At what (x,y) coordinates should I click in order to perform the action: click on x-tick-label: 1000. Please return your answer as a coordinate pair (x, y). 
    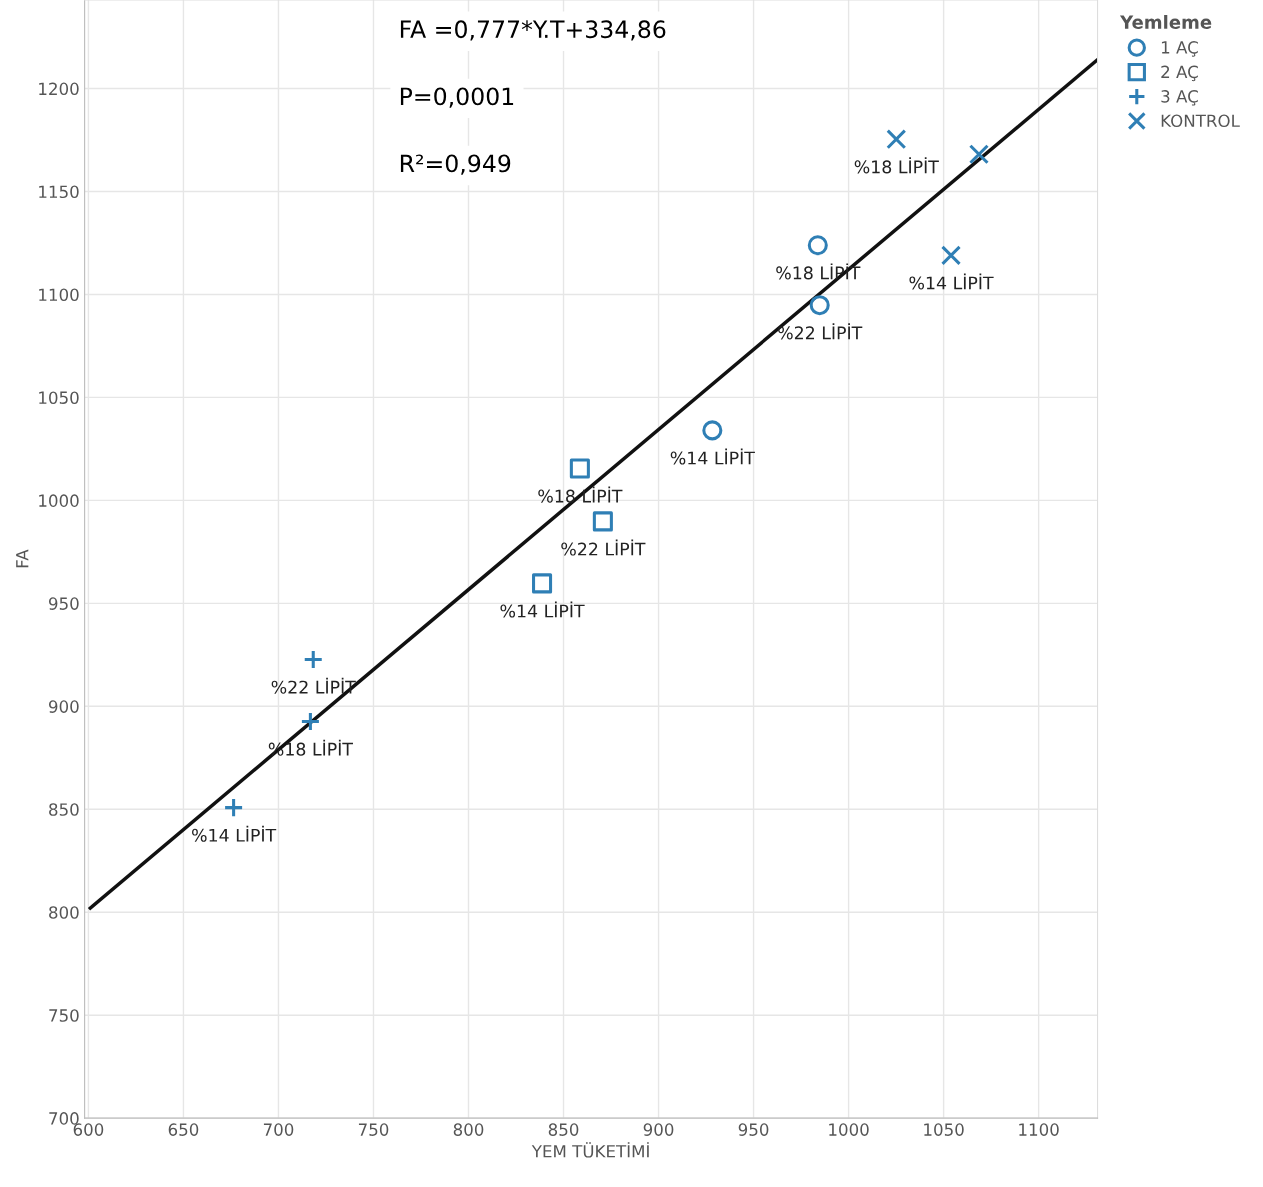
    Looking at the image, I should click on (849, 1129).